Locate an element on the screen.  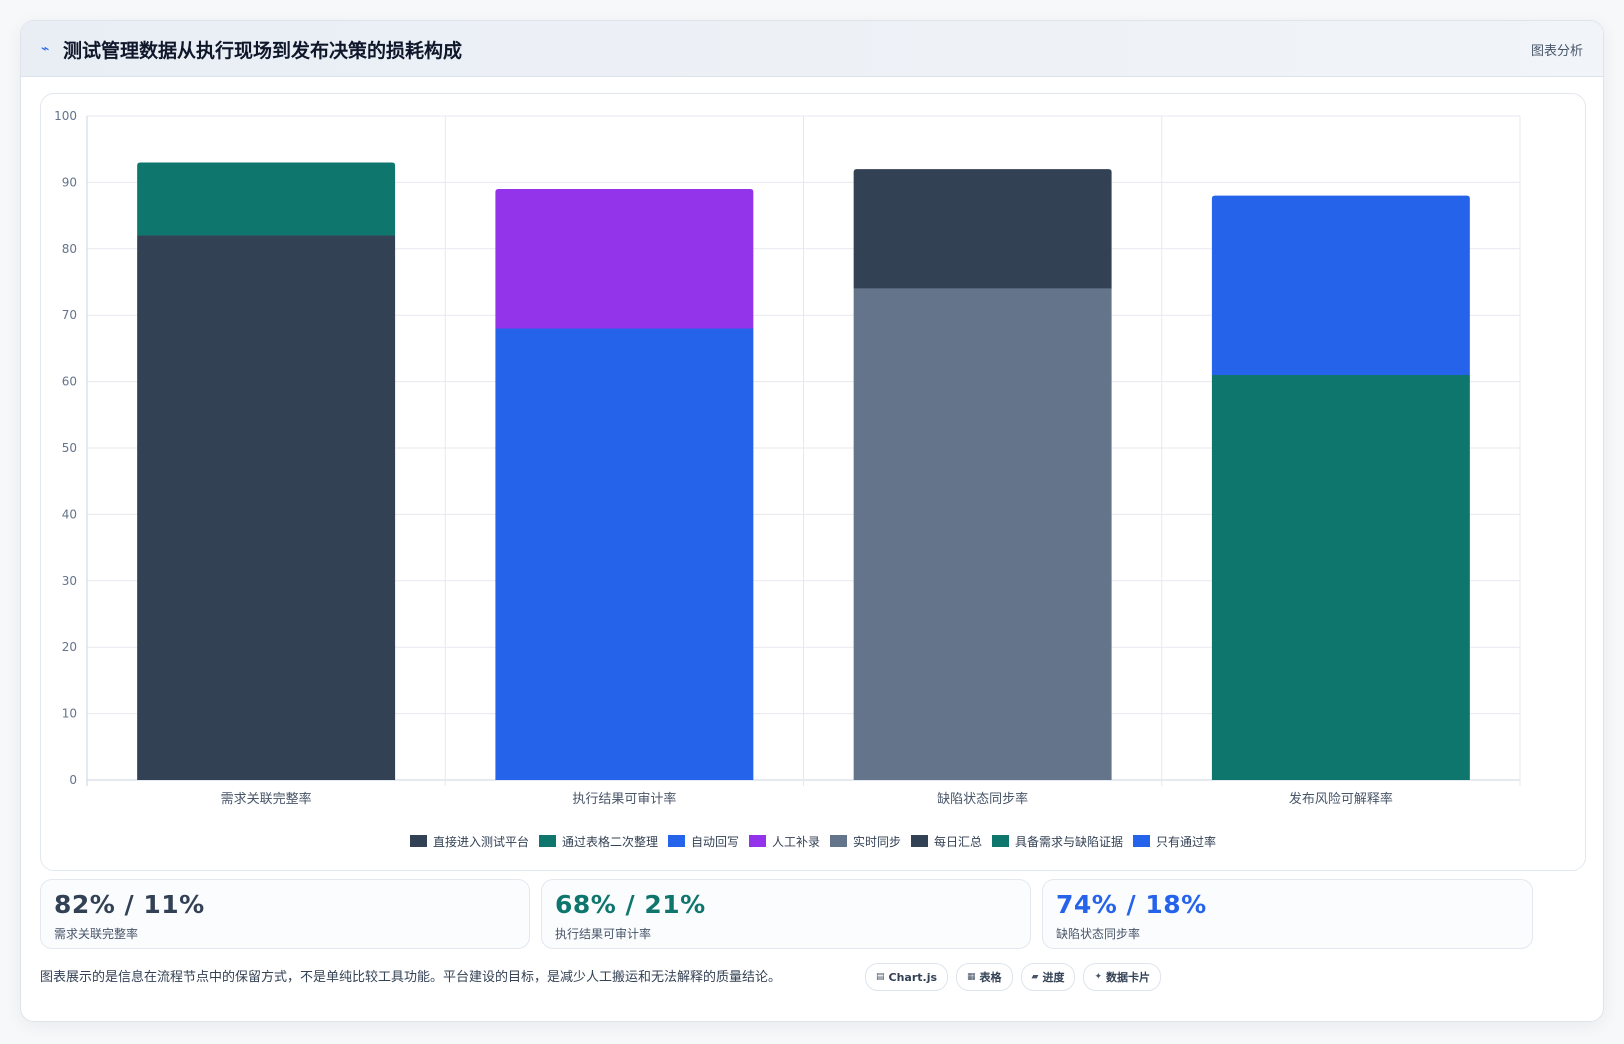
legend-label: 通过表格二次整理 is located at coordinates (609, 841).